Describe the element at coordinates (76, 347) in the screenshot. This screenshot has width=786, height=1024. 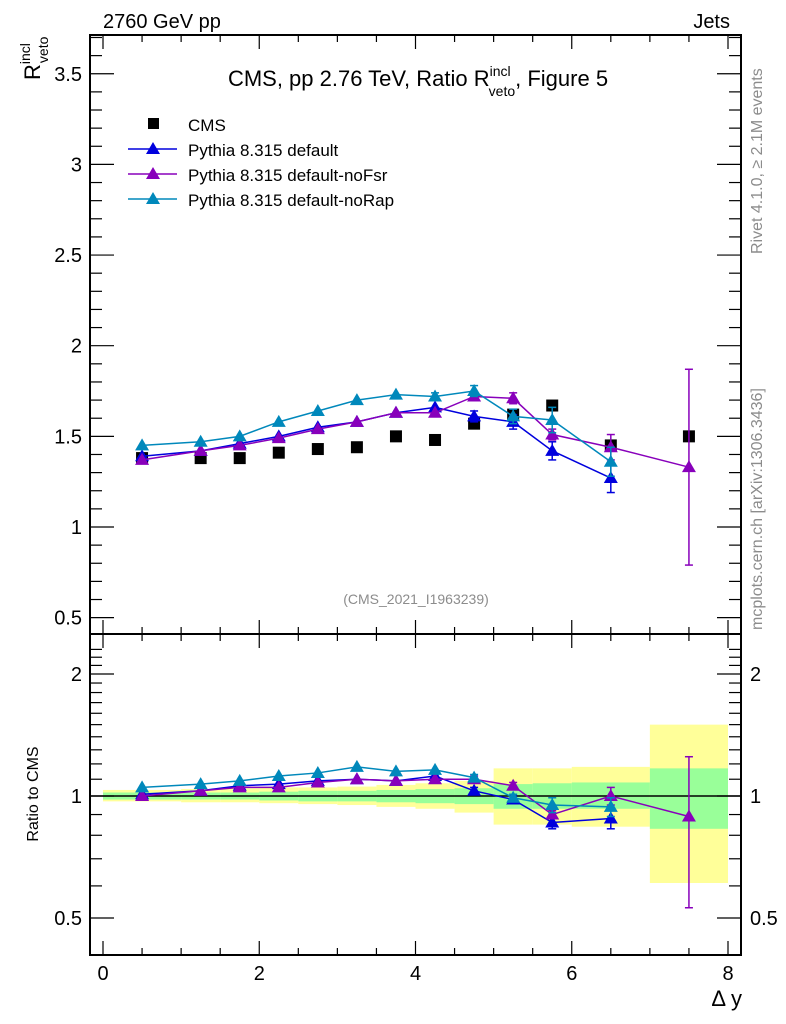
I see `y-tick-label: 2` at that location.